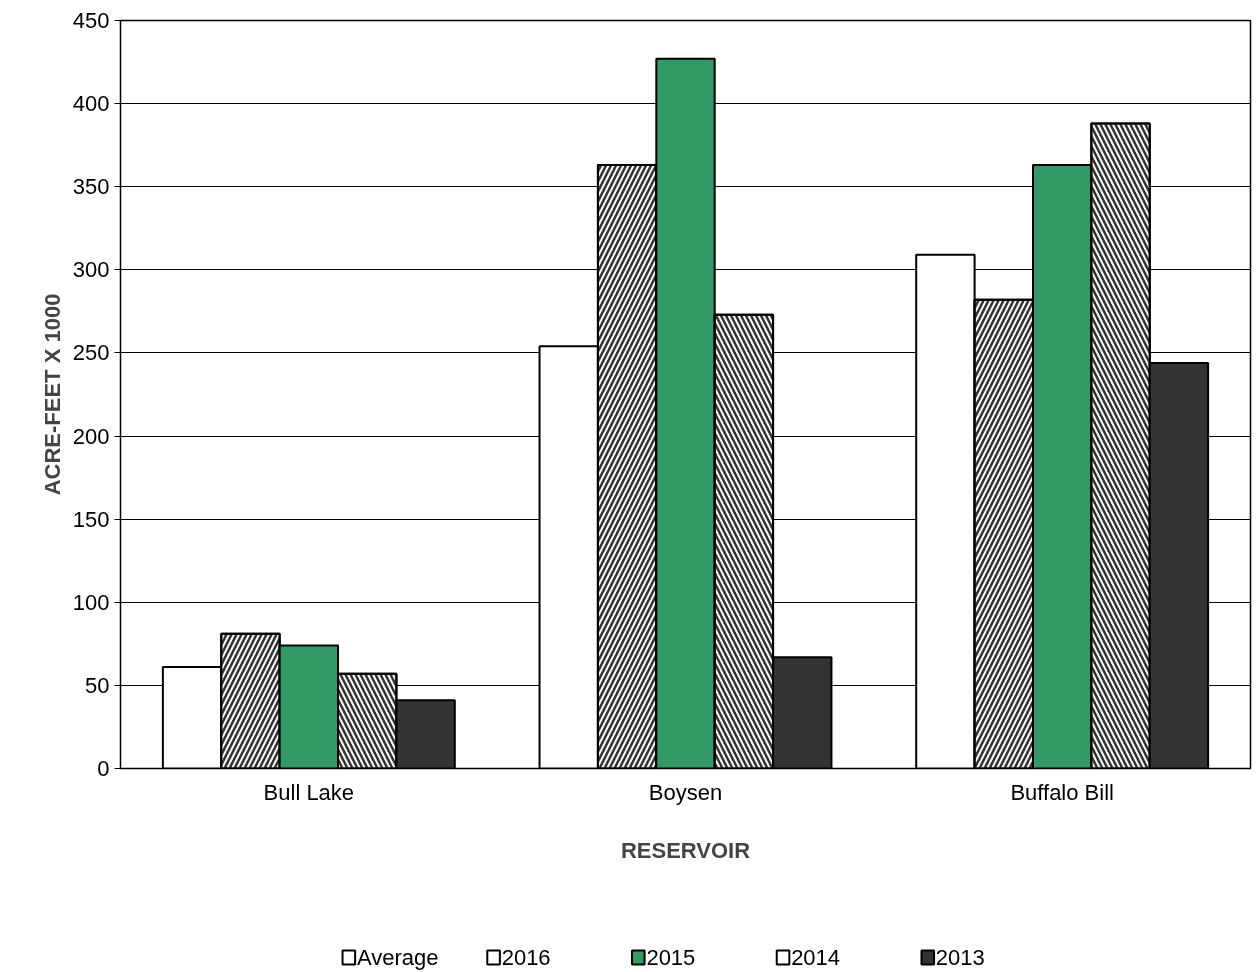 This screenshot has height=972, width=1257. Describe the element at coordinates (816, 957) in the screenshot. I see `legend-label: 2014` at that location.